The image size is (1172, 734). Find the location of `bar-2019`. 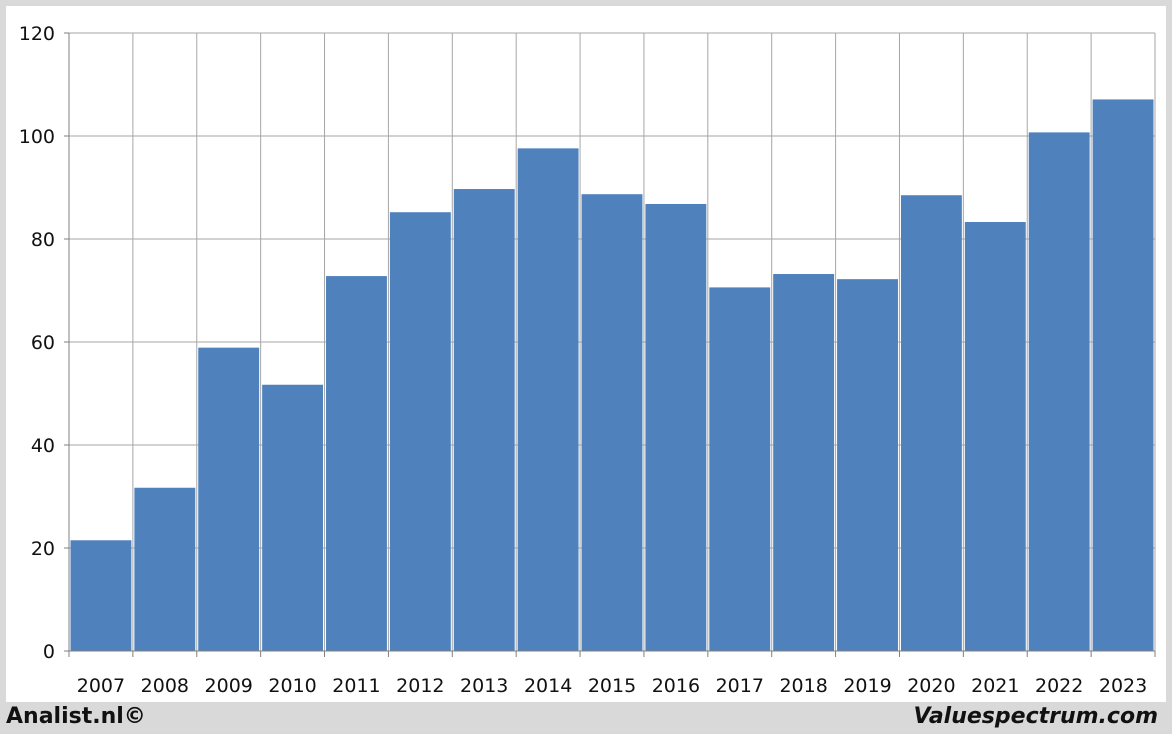

bar-2019 is located at coordinates (867, 465).